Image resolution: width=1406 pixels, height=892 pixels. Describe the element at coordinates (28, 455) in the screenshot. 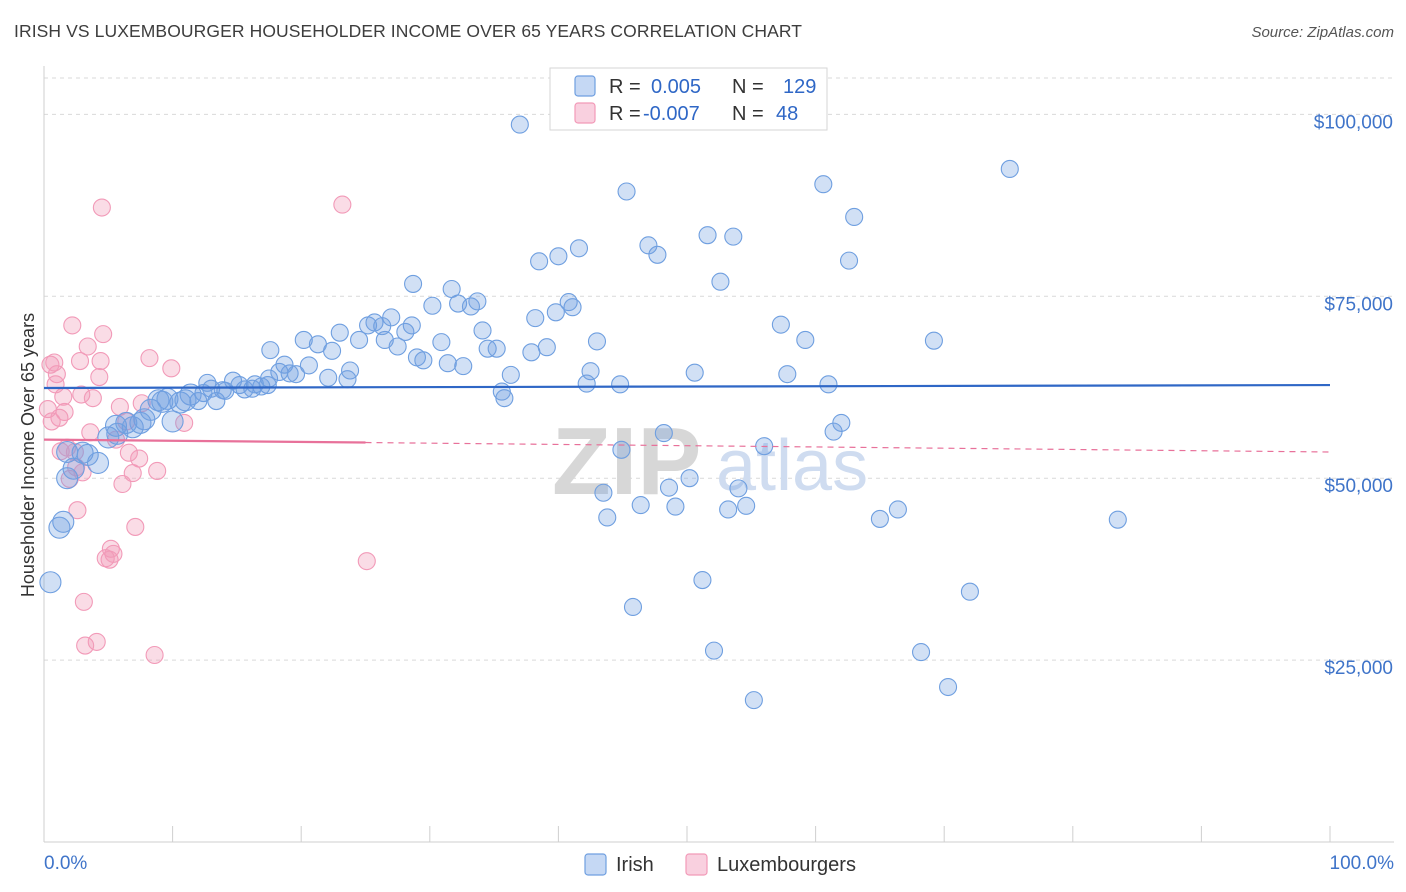

I see `y-axis-label: Householder Income Over 65 years` at that location.